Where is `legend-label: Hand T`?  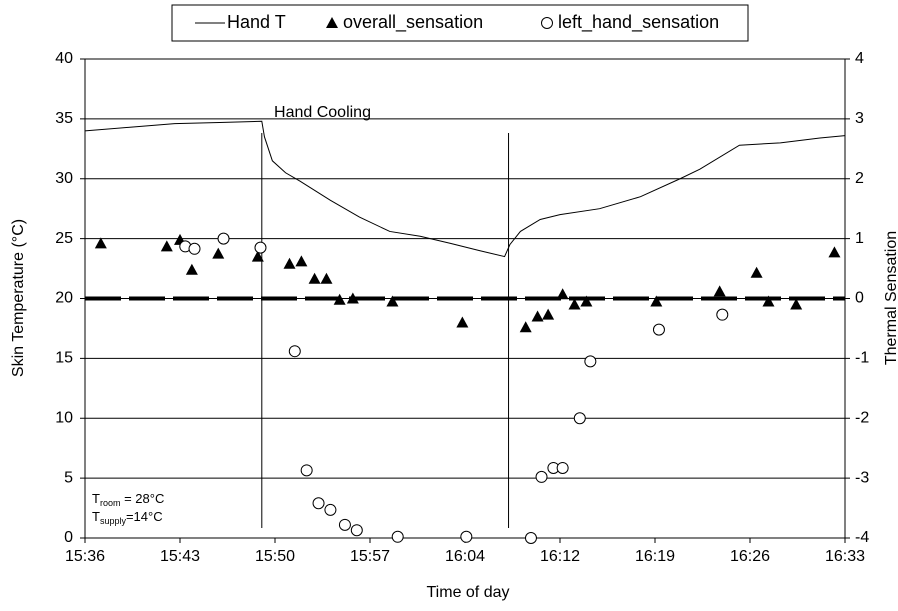 legend-label: Hand T is located at coordinates (256, 22).